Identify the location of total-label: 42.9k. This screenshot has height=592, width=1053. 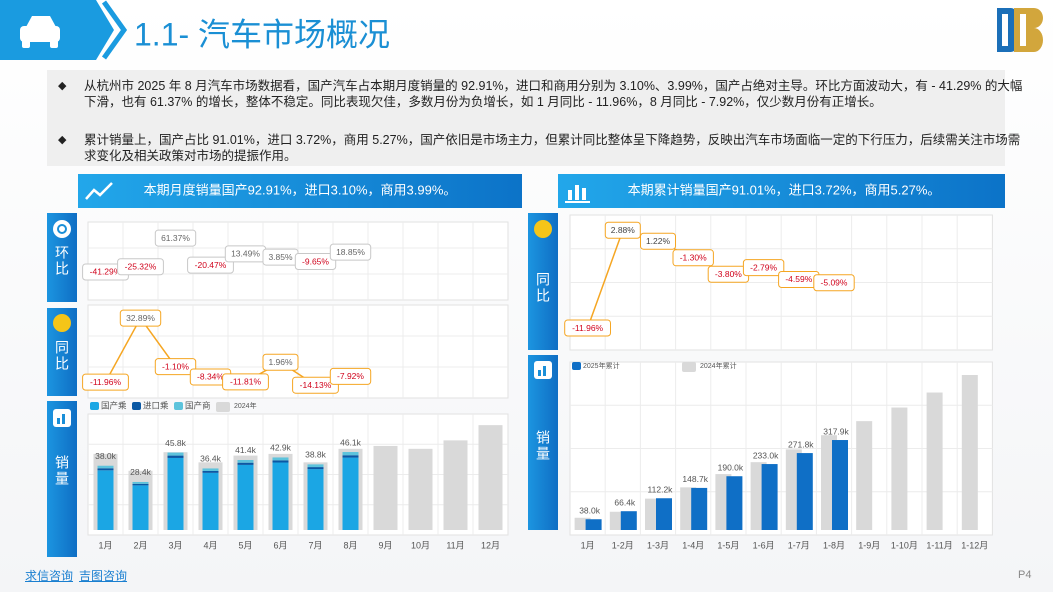
(281, 448).